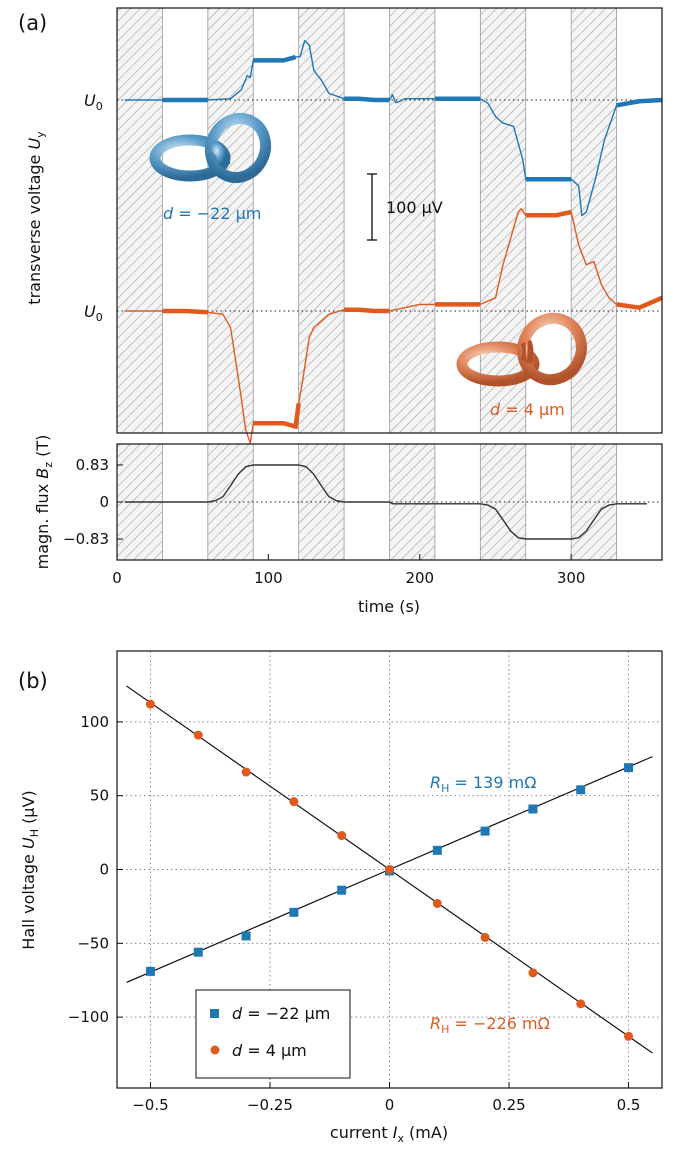 This screenshot has width=677, height=1149. What do you see at coordinates (93, 313) in the screenshot?
I see `u0-label-orange: U0` at bounding box center [93, 313].